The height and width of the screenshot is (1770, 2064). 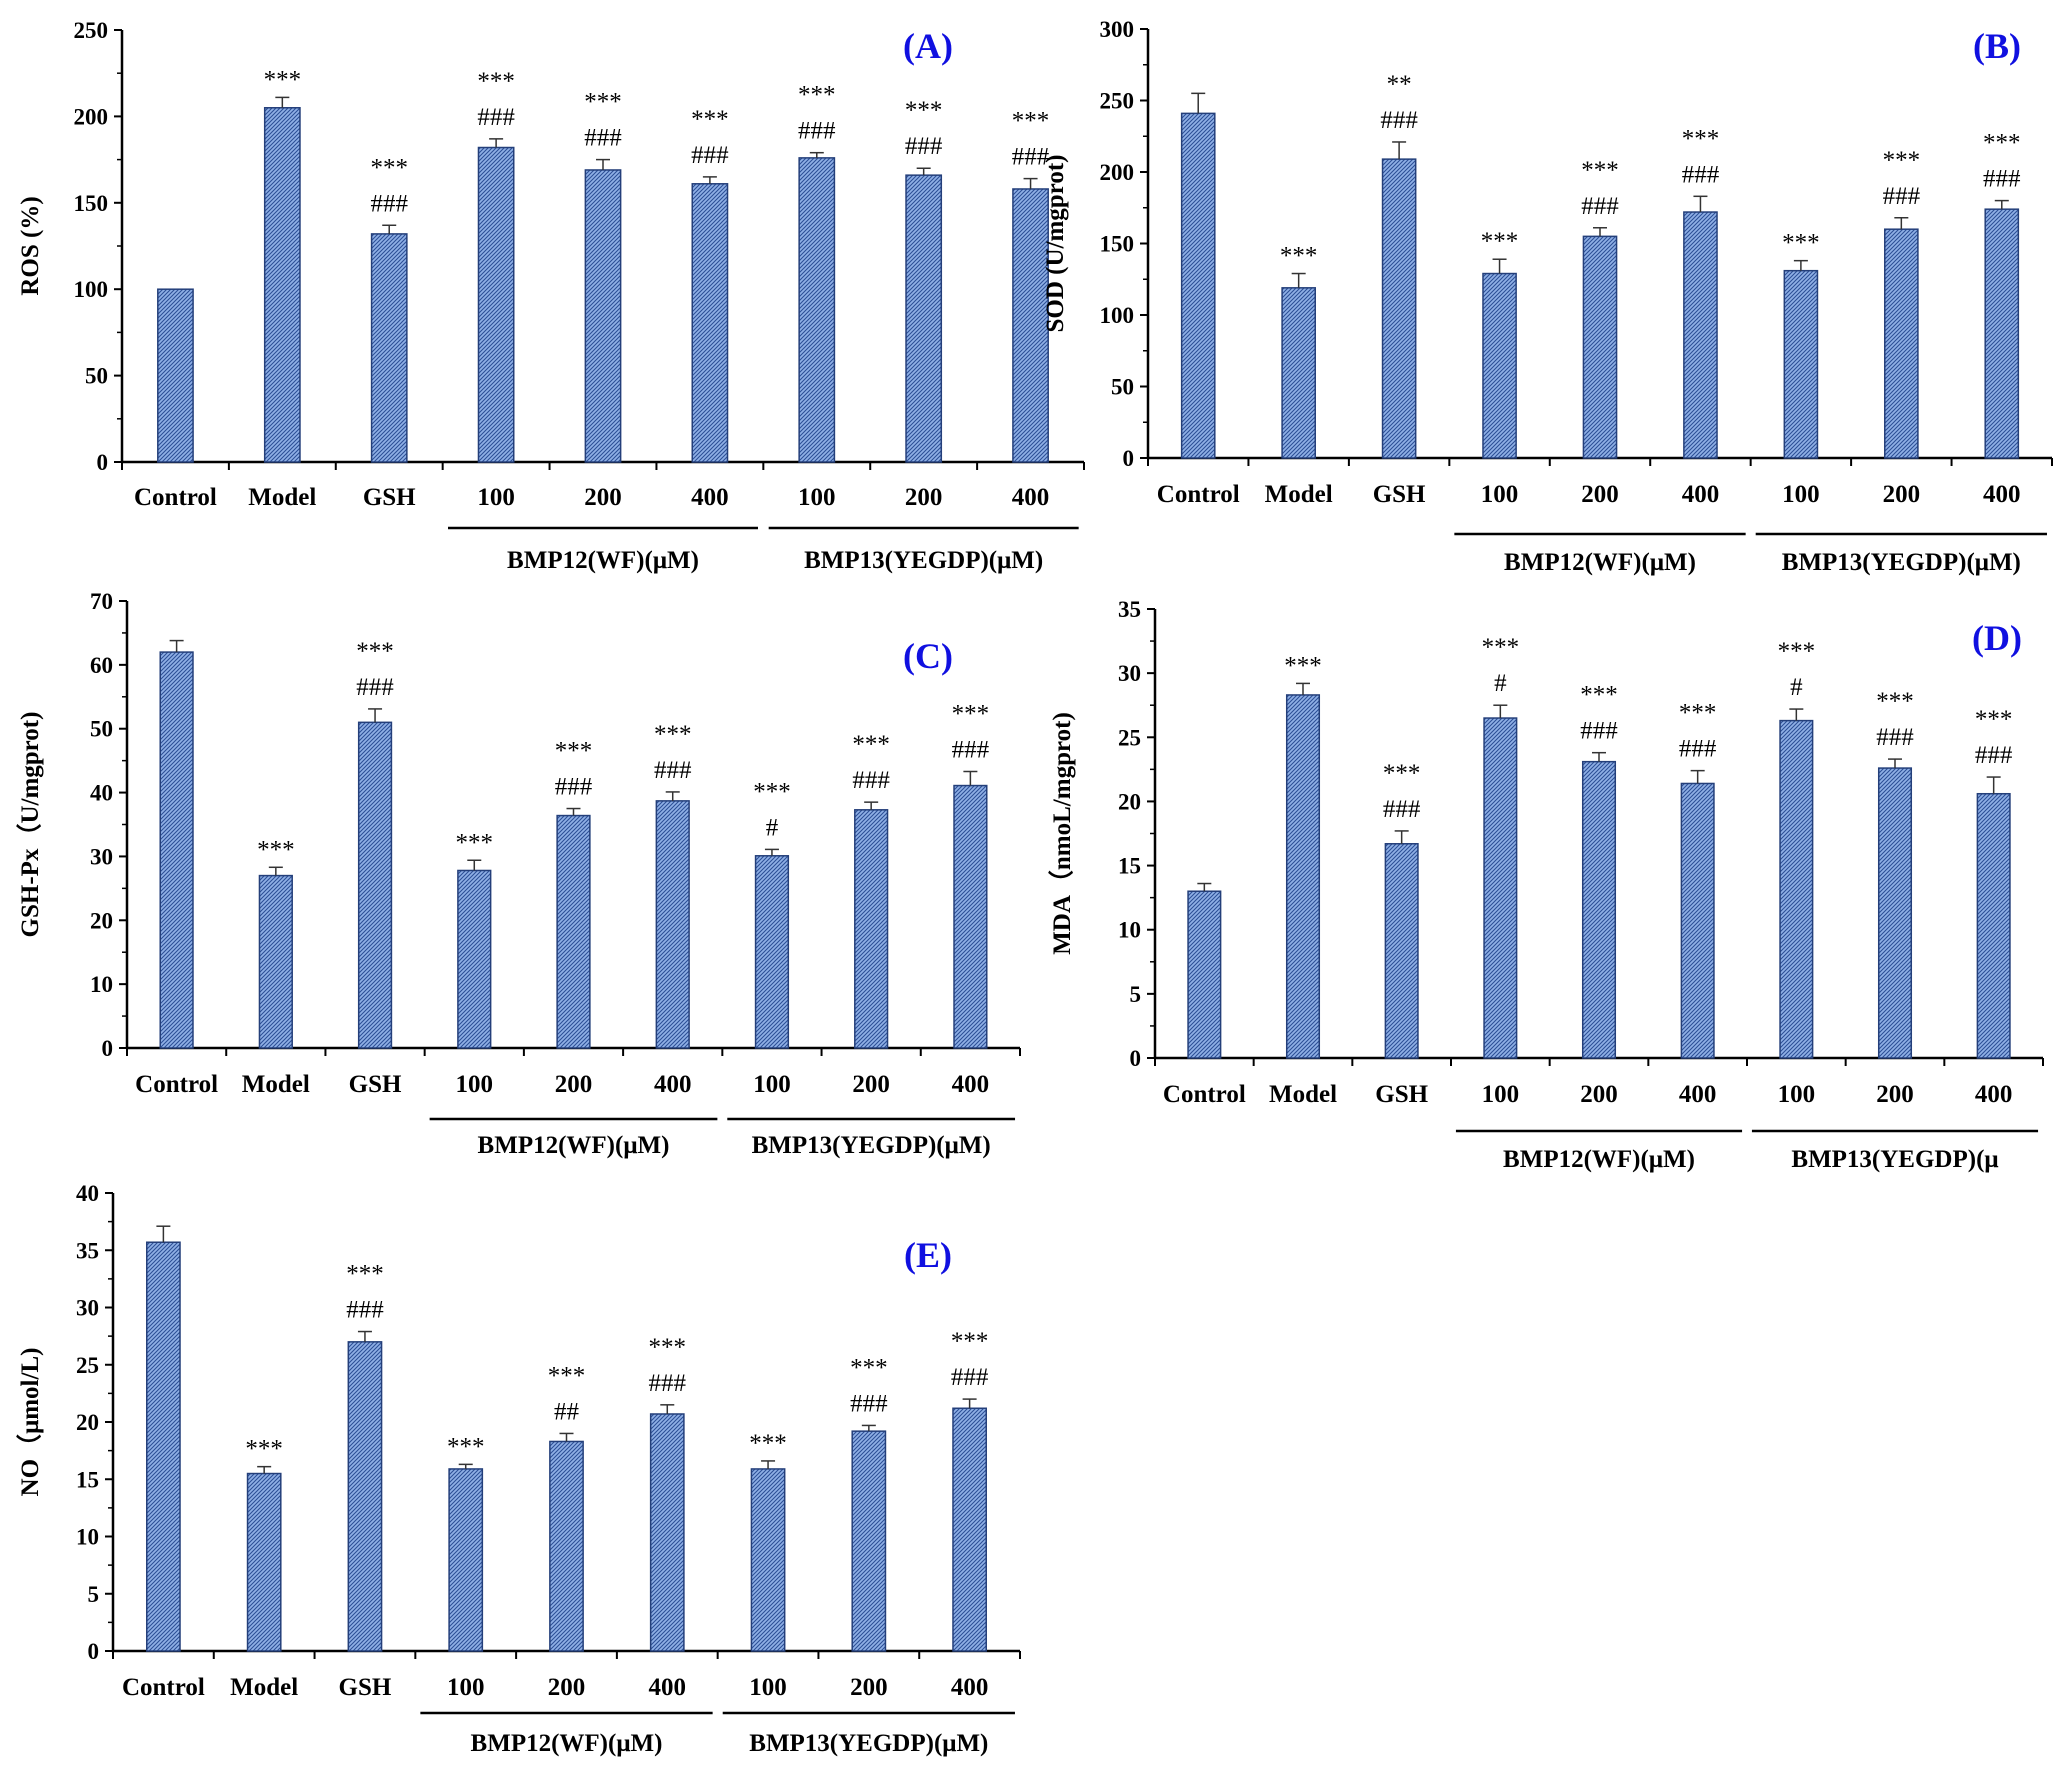 What do you see at coordinates (91, 116) in the screenshot?
I see `y-tick-label: 200` at bounding box center [91, 116].